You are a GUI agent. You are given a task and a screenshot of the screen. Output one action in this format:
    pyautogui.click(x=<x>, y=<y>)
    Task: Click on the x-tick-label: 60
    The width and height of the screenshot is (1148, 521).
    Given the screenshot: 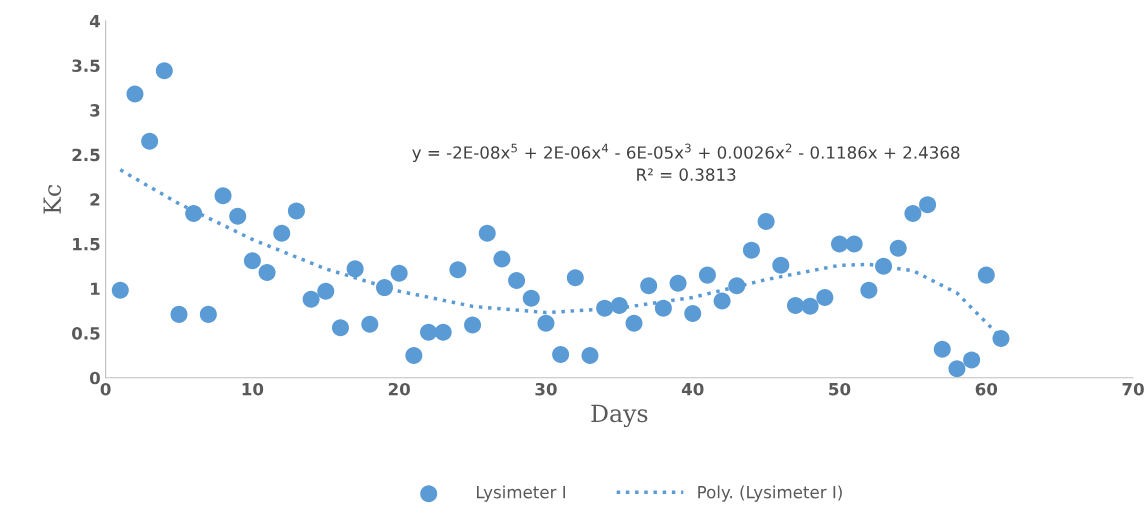 What is the action you would take?
    pyautogui.click(x=986, y=389)
    